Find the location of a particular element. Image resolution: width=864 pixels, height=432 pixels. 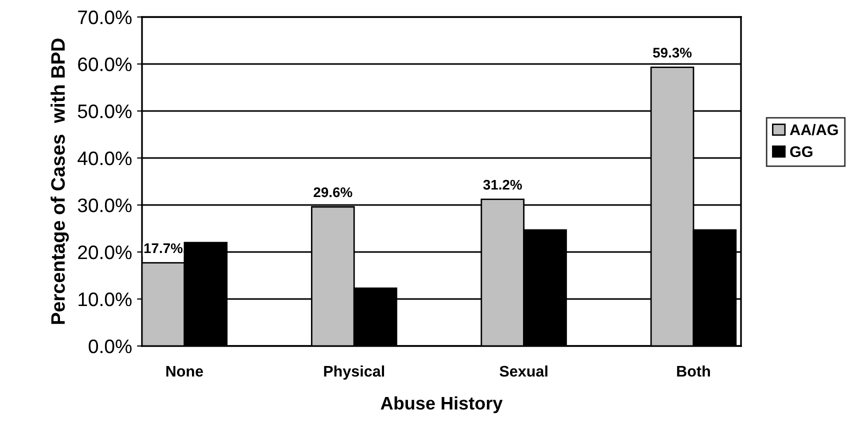

y-tick-label: 30.0% is located at coordinates (105, 205).